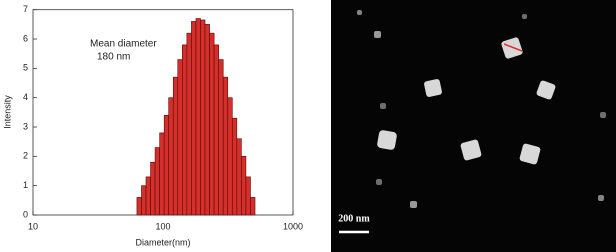  I want to click on measure-line, so click(513, 47).